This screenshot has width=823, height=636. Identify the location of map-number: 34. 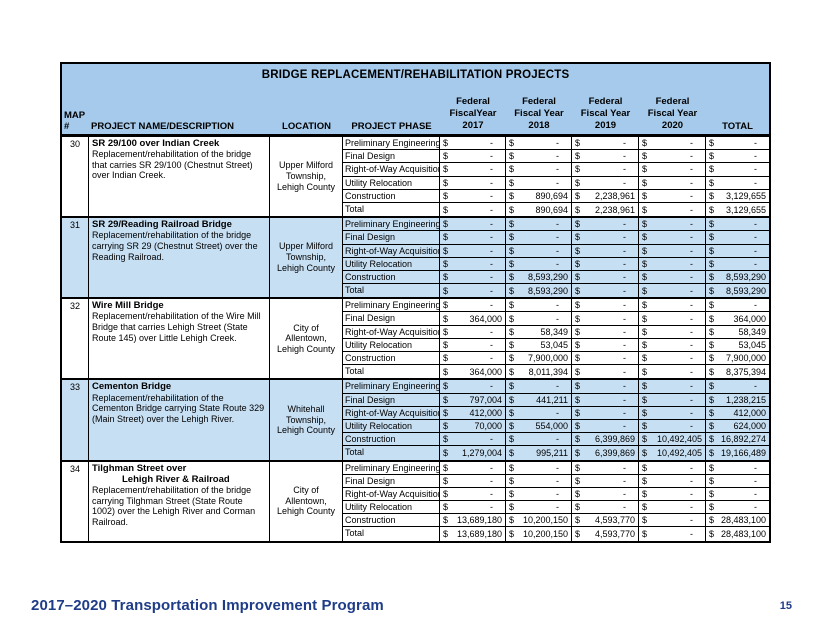
(75, 501).